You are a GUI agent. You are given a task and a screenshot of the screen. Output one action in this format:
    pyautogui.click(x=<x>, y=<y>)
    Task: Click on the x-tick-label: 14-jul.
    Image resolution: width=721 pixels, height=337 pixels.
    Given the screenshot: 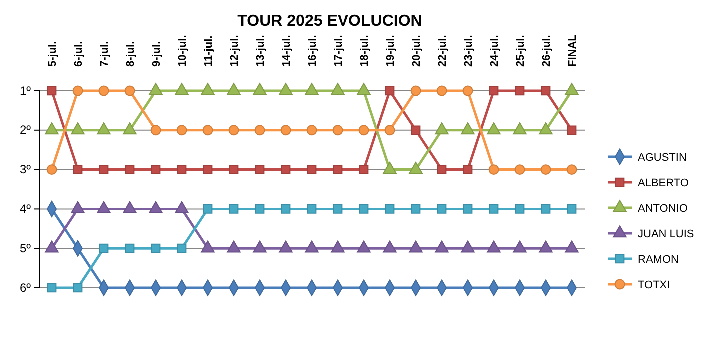 What is the action you would take?
    pyautogui.click(x=286, y=51)
    